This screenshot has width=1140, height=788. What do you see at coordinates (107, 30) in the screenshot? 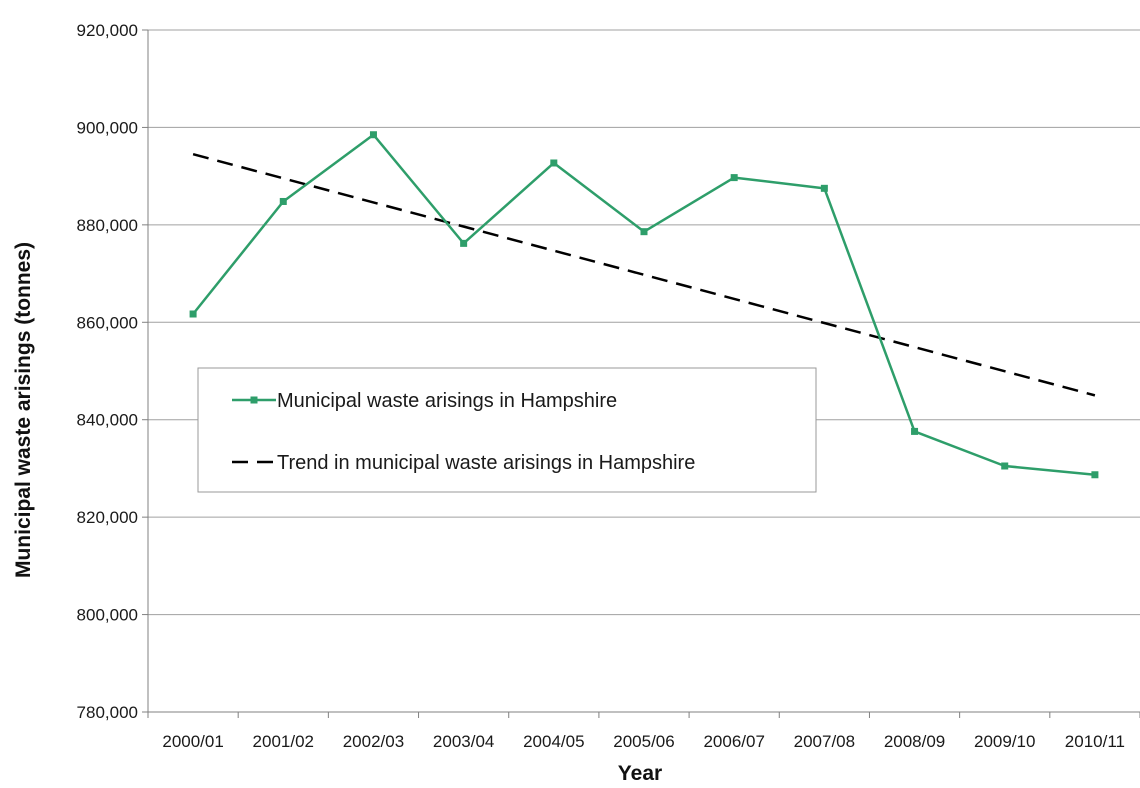
I see `y-tick-label: 920,000` at bounding box center [107, 30].